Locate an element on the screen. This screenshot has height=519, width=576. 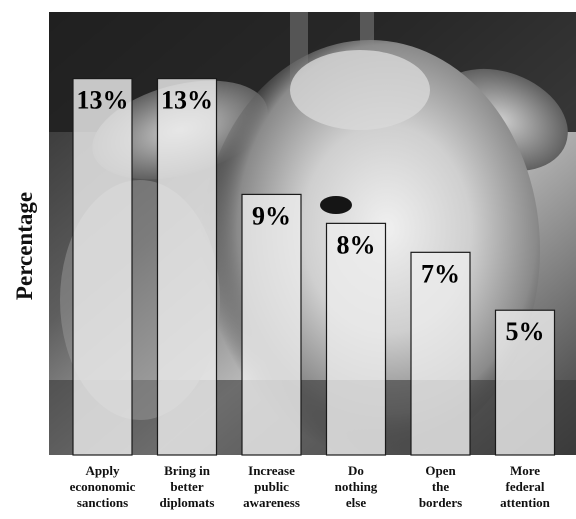
category-label-5: More federal attention is located at coordinates (525, 486).